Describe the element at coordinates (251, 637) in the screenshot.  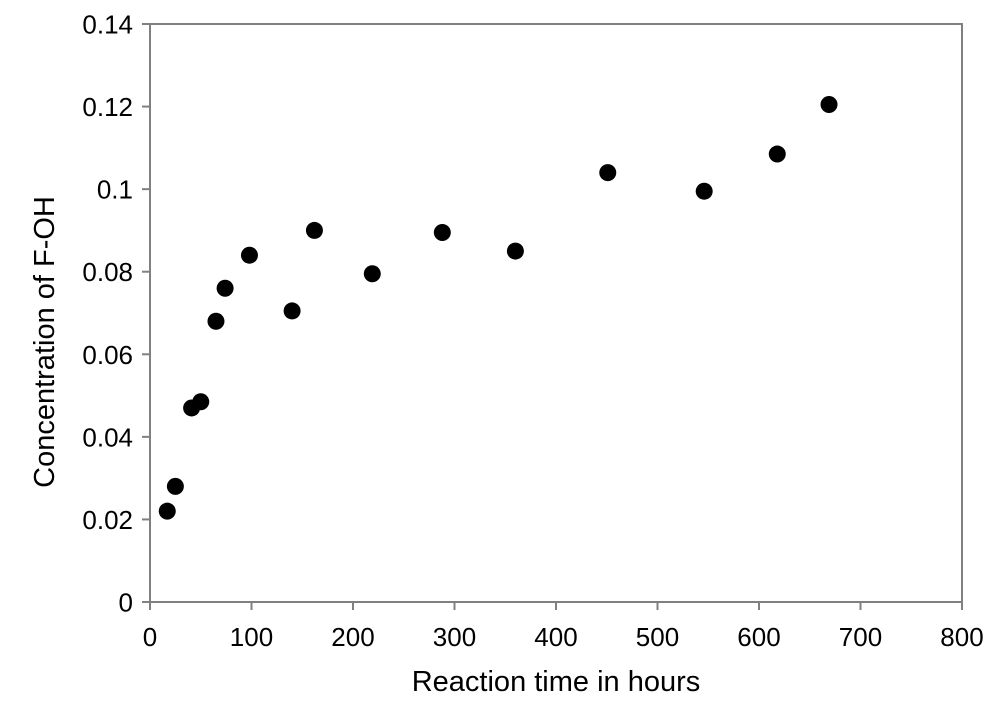
I see `x-tick-label: 100` at that location.